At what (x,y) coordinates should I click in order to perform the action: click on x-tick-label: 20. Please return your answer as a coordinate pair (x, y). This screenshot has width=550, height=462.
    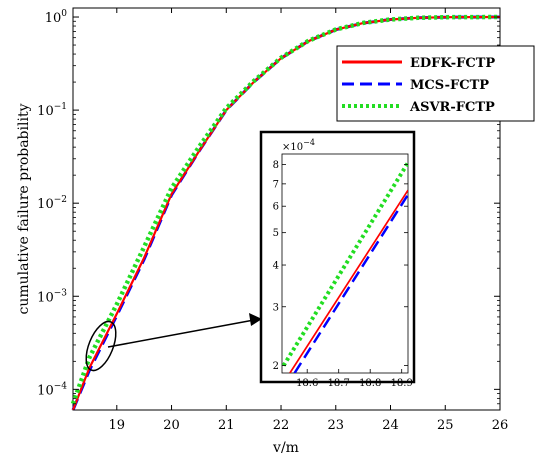
    Looking at the image, I should click on (171, 425).